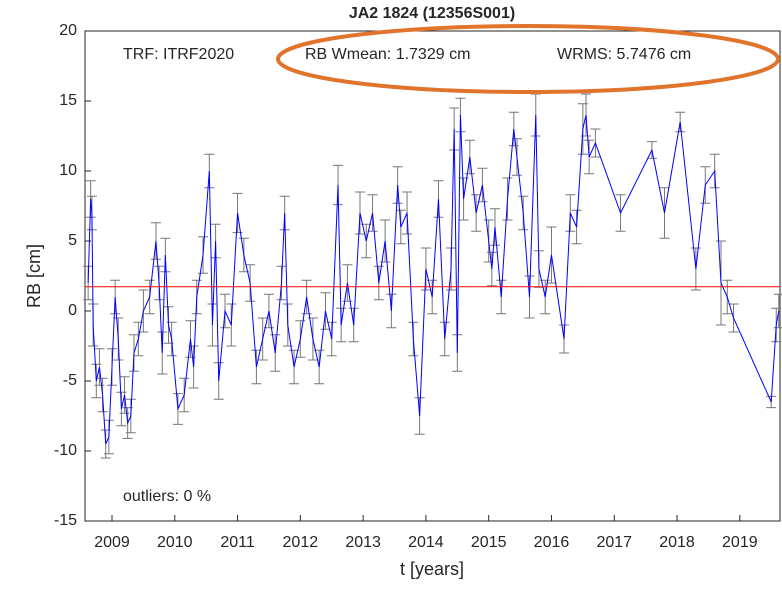 Image resolution: width=782 pixels, height=589 pixels. Describe the element at coordinates (68, 30) in the screenshot. I see `y-tick-label: 20` at that location.